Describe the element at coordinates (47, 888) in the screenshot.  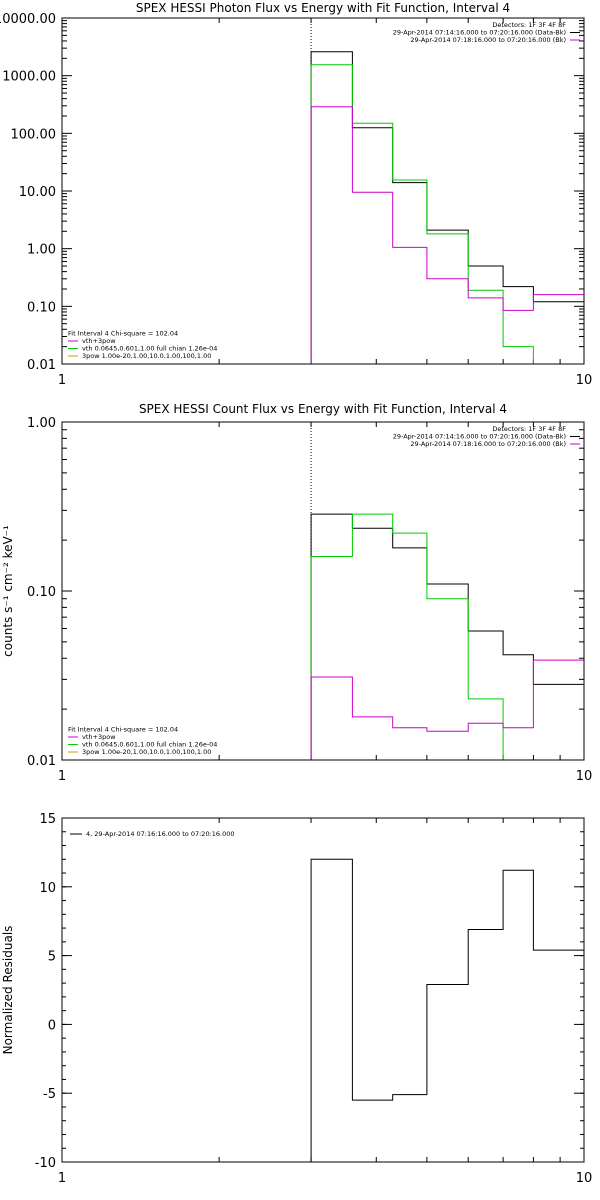
I see `y-tick-label: 10` at that location.